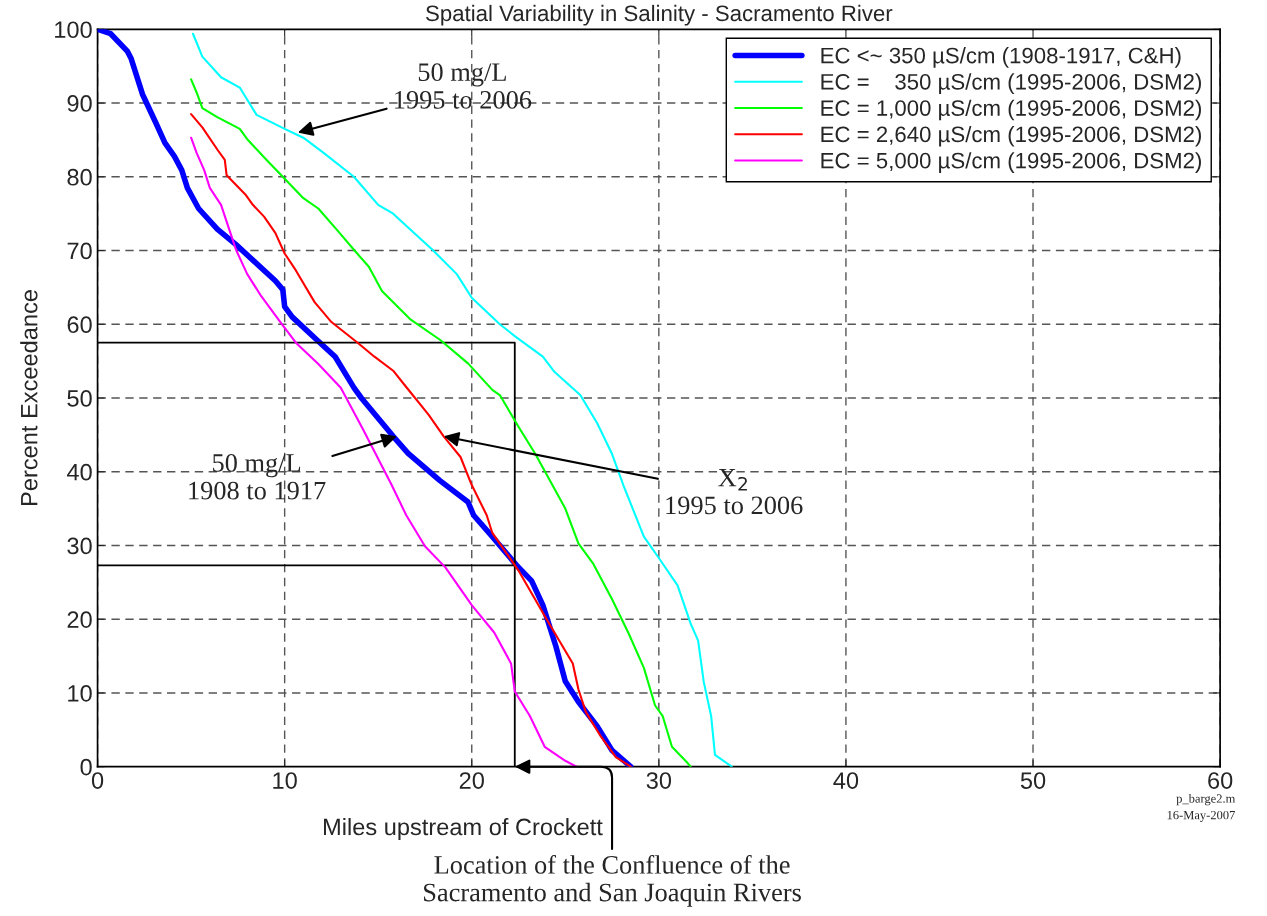 This screenshot has height=916, width=1267. I want to click on chart-title: Spatial Variability in Salinity - Sacramento River, so click(659, 15).